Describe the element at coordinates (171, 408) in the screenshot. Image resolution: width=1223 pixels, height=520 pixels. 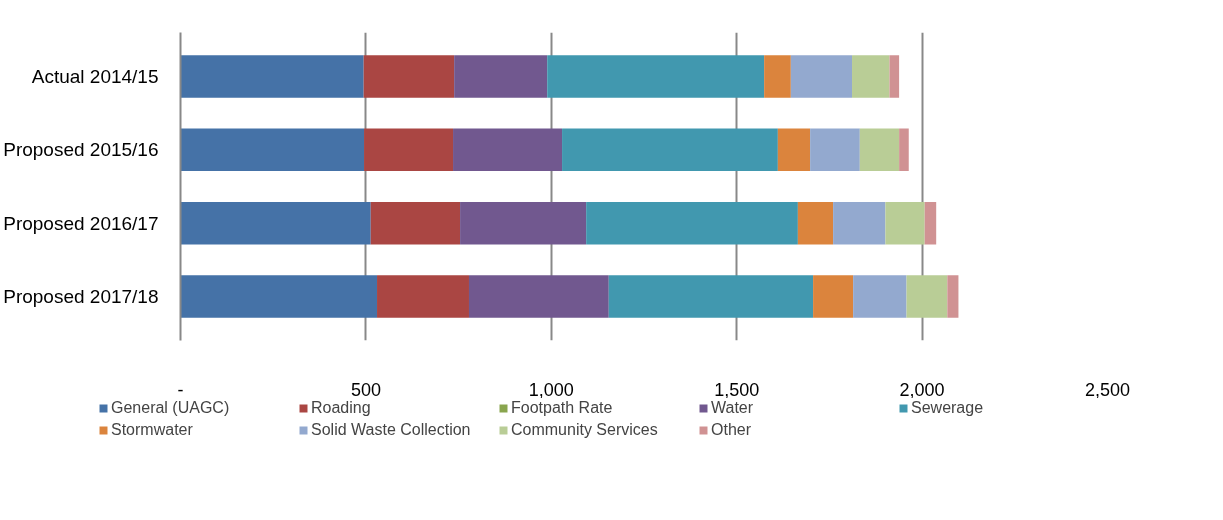
I see `legend-label: General (UAGC)` at that location.